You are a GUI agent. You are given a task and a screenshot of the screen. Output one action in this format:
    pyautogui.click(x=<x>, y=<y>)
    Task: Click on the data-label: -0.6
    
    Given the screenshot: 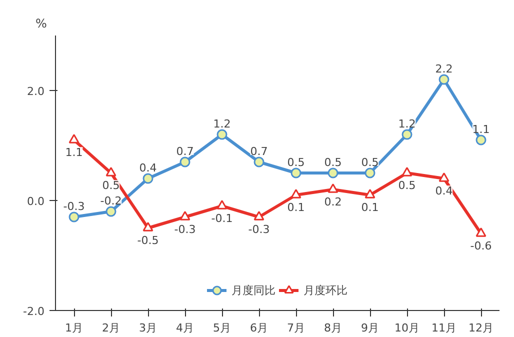 What is the action you would take?
    pyautogui.click(x=481, y=246)
    